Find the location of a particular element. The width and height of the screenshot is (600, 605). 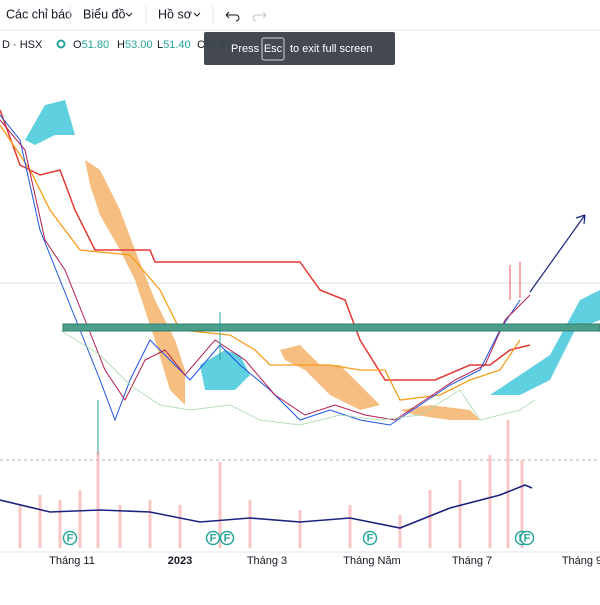

key-box is located at coordinates (273, 49).